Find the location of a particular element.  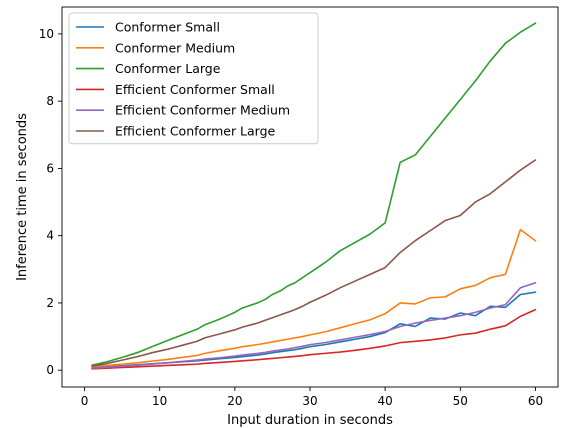

y-tick-label: 10 is located at coordinates (46, 34).